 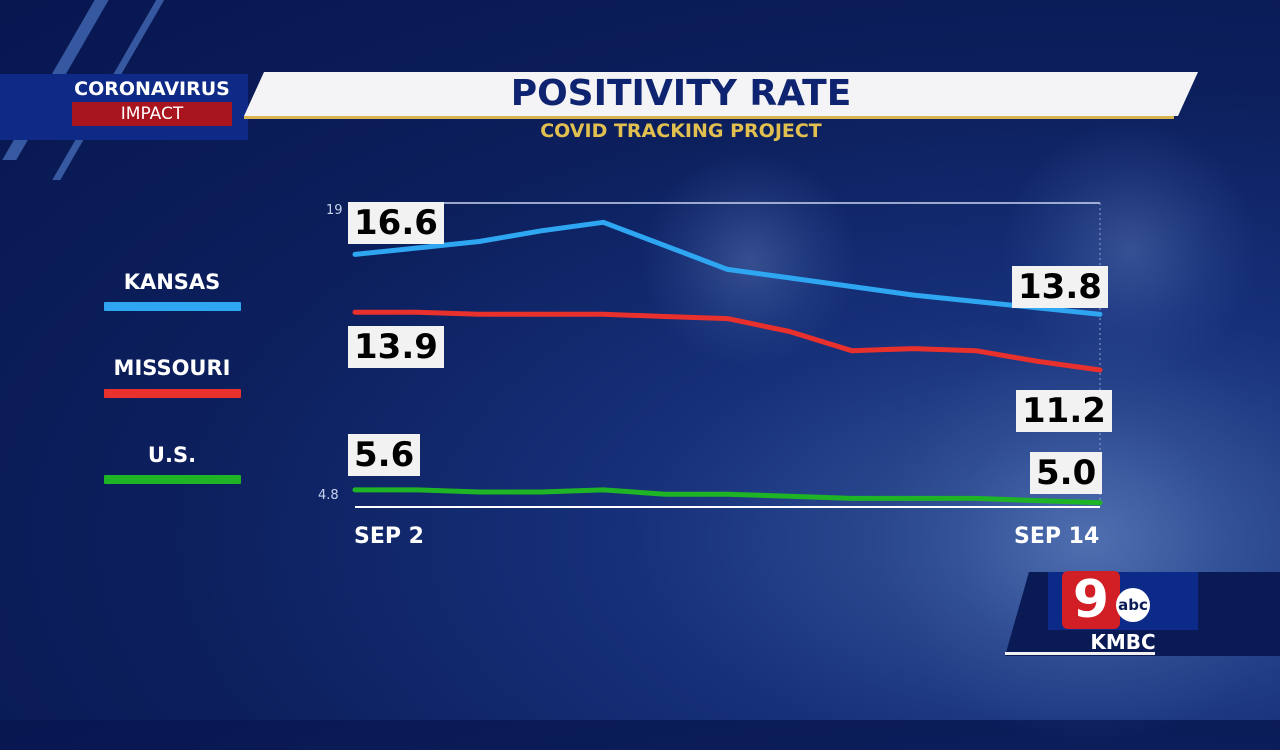 What do you see at coordinates (396, 223) in the screenshot?
I see `kansas-start-label: 16.6` at bounding box center [396, 223].